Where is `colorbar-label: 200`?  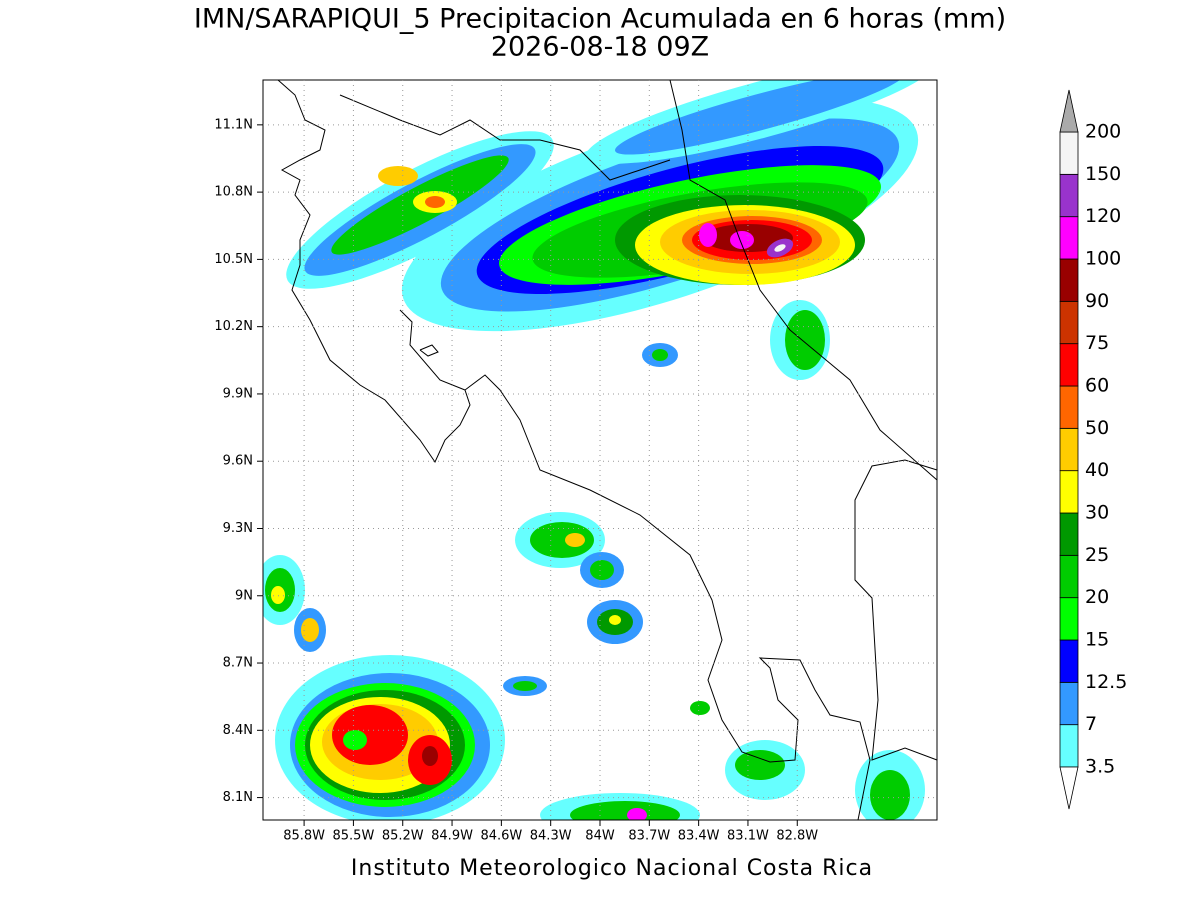 colorbar-label: 200 is located at coordinates (1103, 132).